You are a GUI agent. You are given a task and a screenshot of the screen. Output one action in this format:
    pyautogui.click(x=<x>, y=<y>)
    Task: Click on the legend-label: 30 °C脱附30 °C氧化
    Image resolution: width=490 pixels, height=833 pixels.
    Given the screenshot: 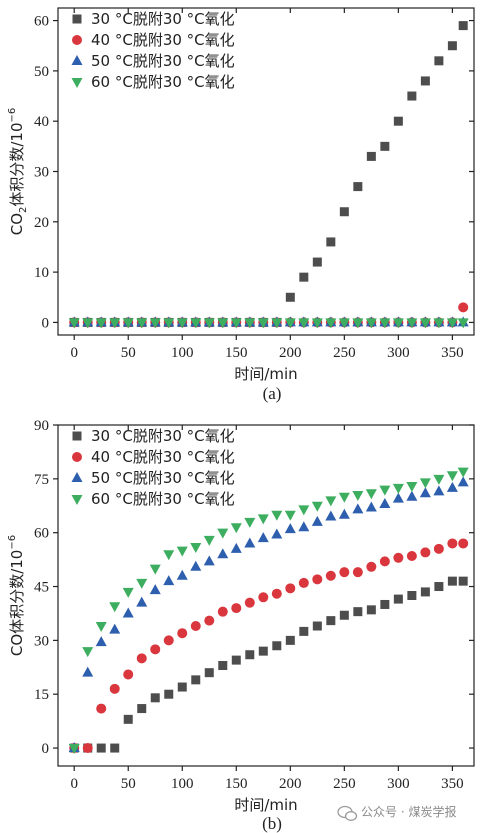 What is the action you would take?
    pyautogui.click(x=163, y=19)
    